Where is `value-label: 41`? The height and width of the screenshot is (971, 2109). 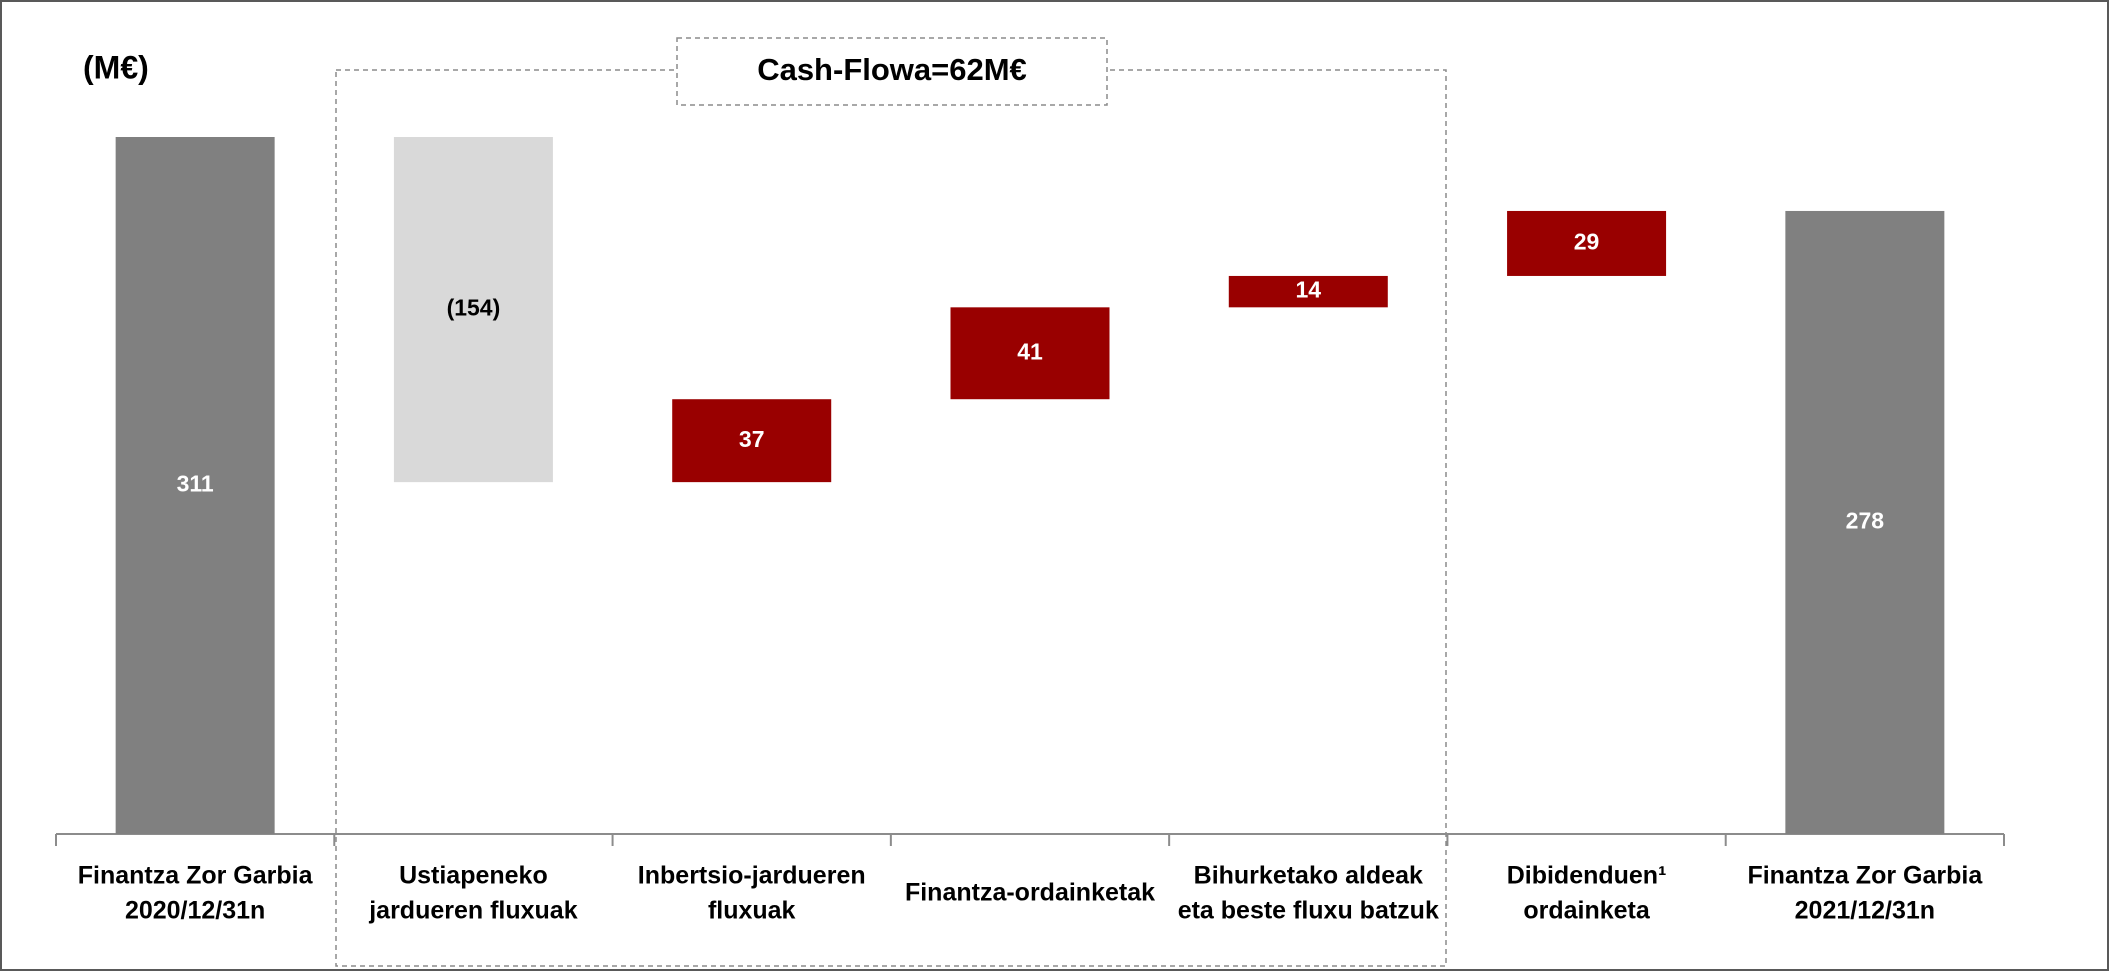
value-label: 41 is located at coordinates (1030, 351).